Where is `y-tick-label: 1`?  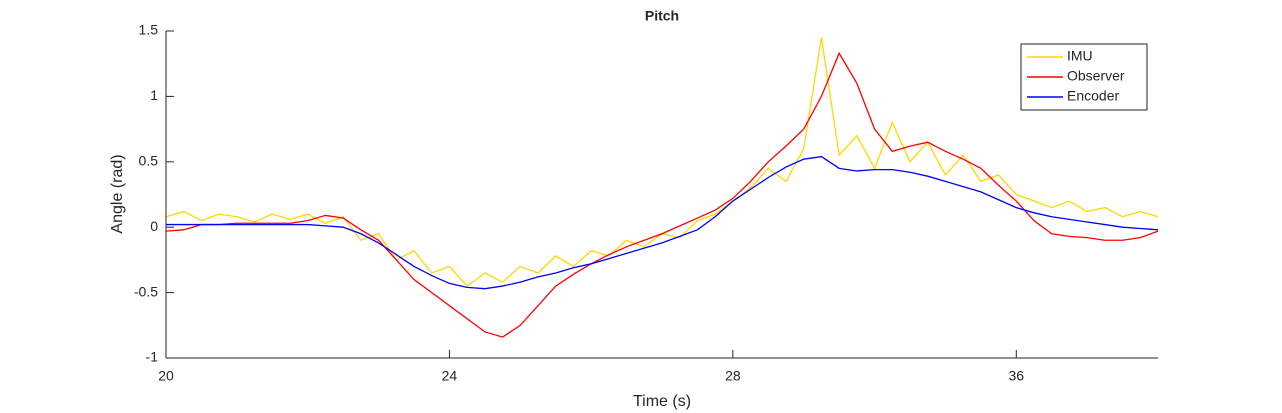 y-tick-label: 1 is located at coordinates (154, 95).